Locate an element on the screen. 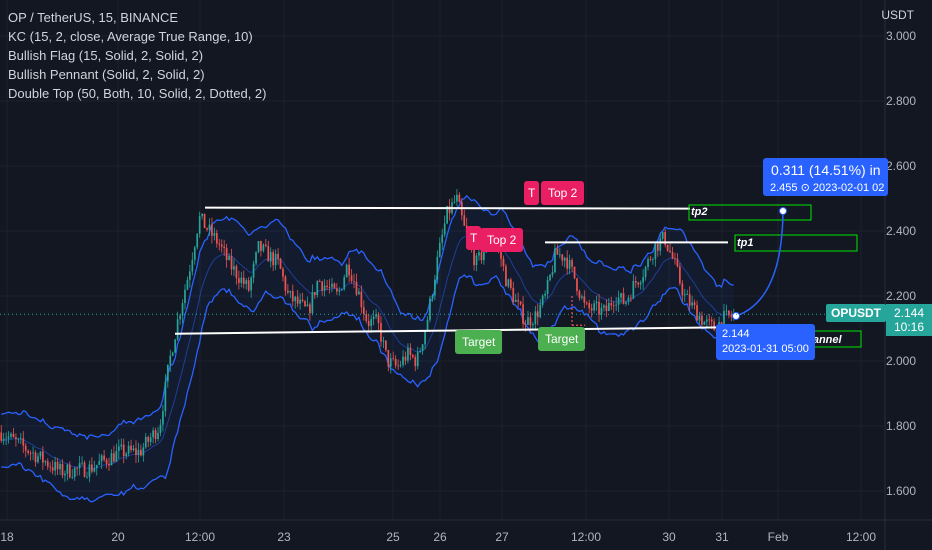 This screenshot has height=550, width=932. cursor-price: 2.144 is located at coordinates (736, 334).